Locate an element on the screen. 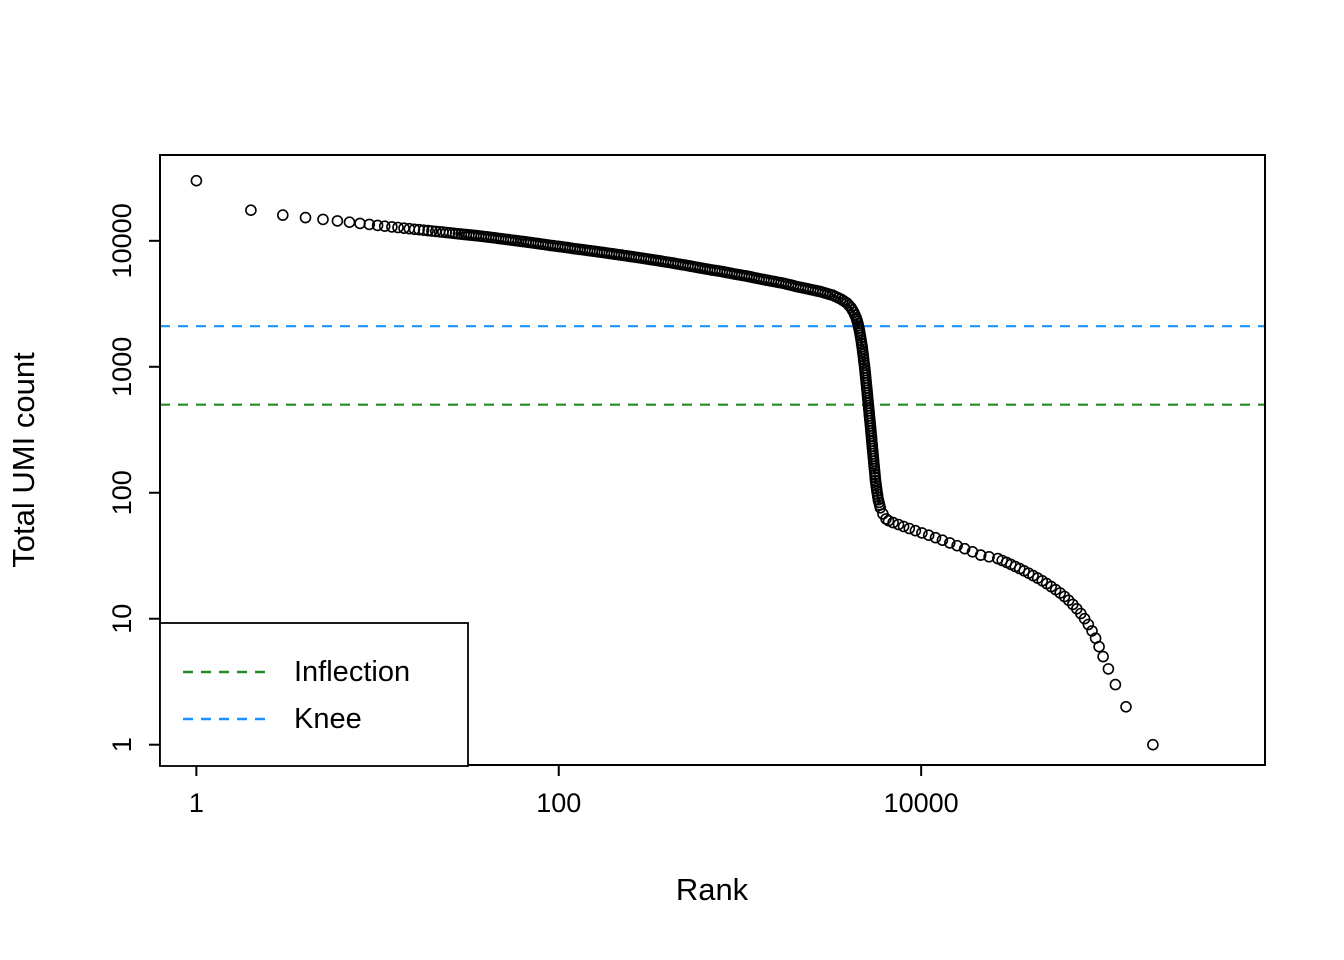 The image size is (1344, 960). y-axis-title: Total UMI count is located at coordinates (23, 460).